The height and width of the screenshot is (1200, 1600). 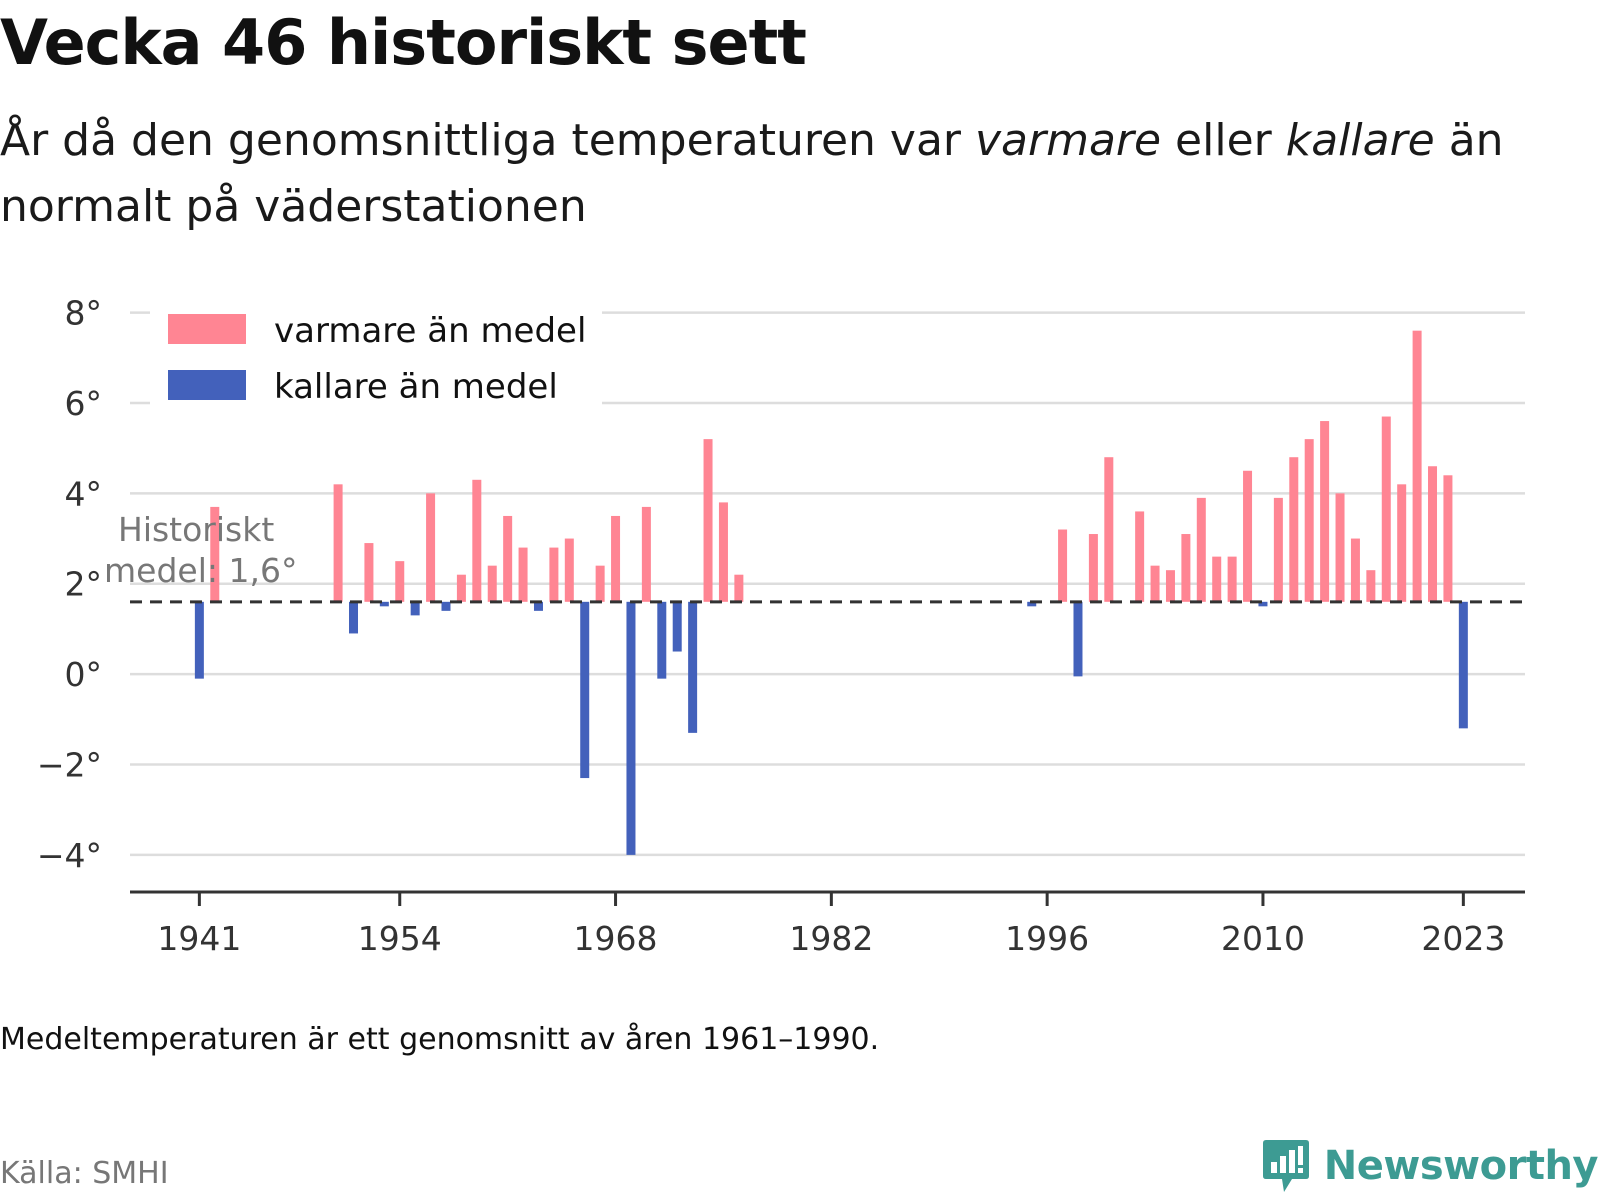 What do you see at coordinates (1360, 140) in the screenshot?
I see `subtitle-emphasis-colder: kallare` at bounding box center [1360, 140].